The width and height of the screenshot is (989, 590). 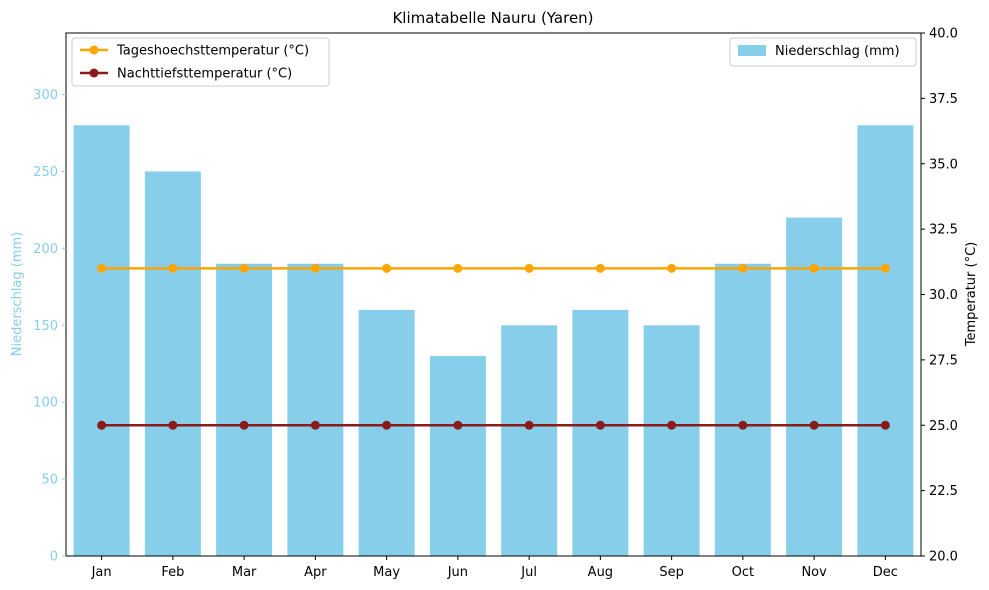 What do you see at coordinates (54, 557) in the screenshot?
I see `y-left-tick-label: 0` at bounding box center [54, 557].